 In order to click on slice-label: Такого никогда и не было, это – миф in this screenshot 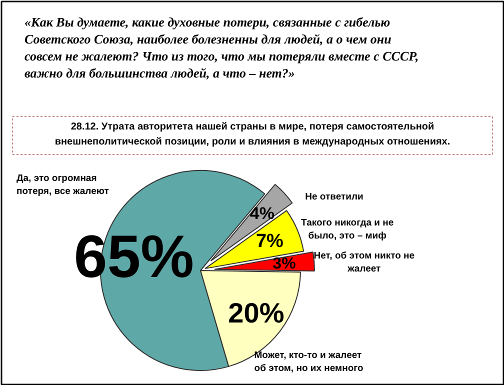, I will do `click(347, 229)`.